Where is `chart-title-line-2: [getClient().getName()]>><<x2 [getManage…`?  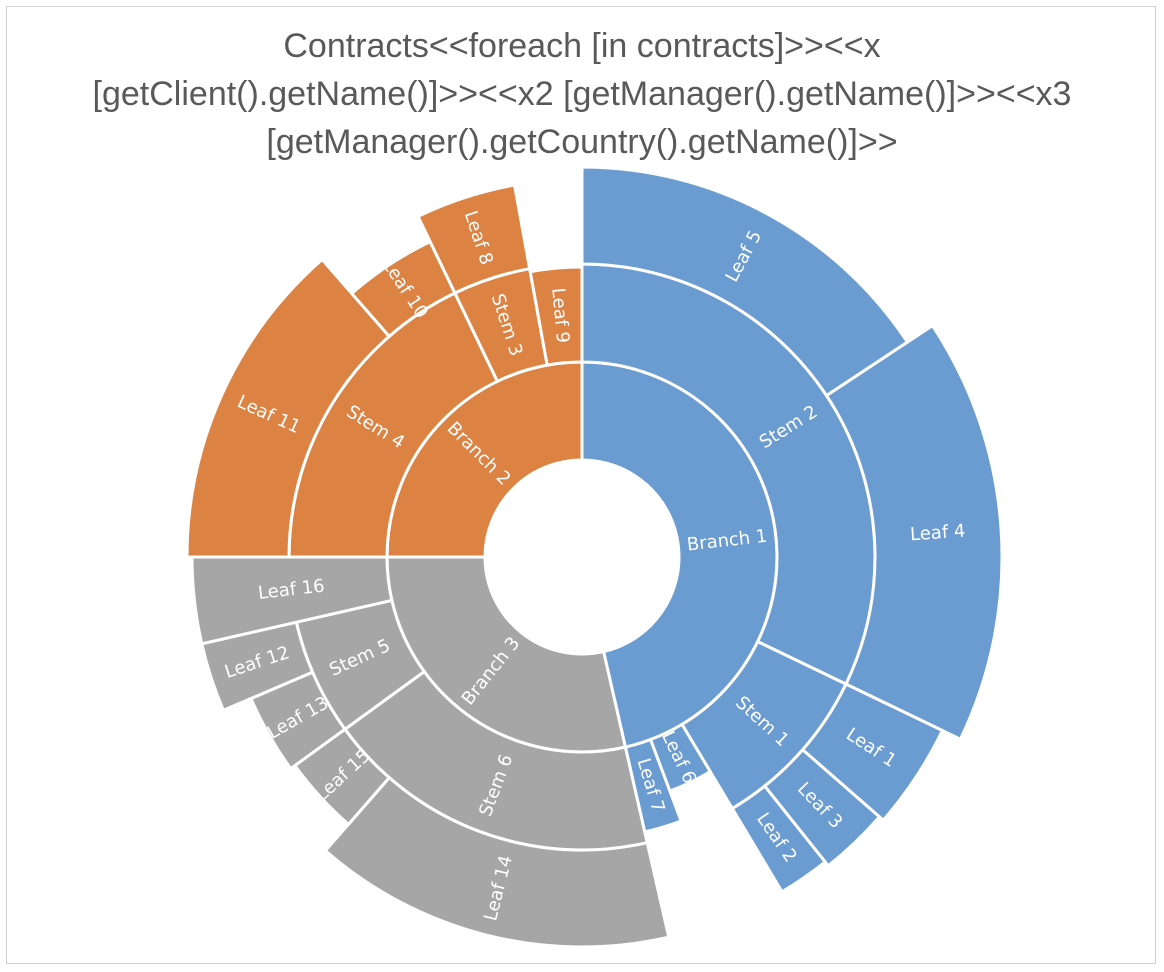
chart-title-line-2: [getClient().getName()]>><<x2 [getManage… is located at coordinates (582, 94).